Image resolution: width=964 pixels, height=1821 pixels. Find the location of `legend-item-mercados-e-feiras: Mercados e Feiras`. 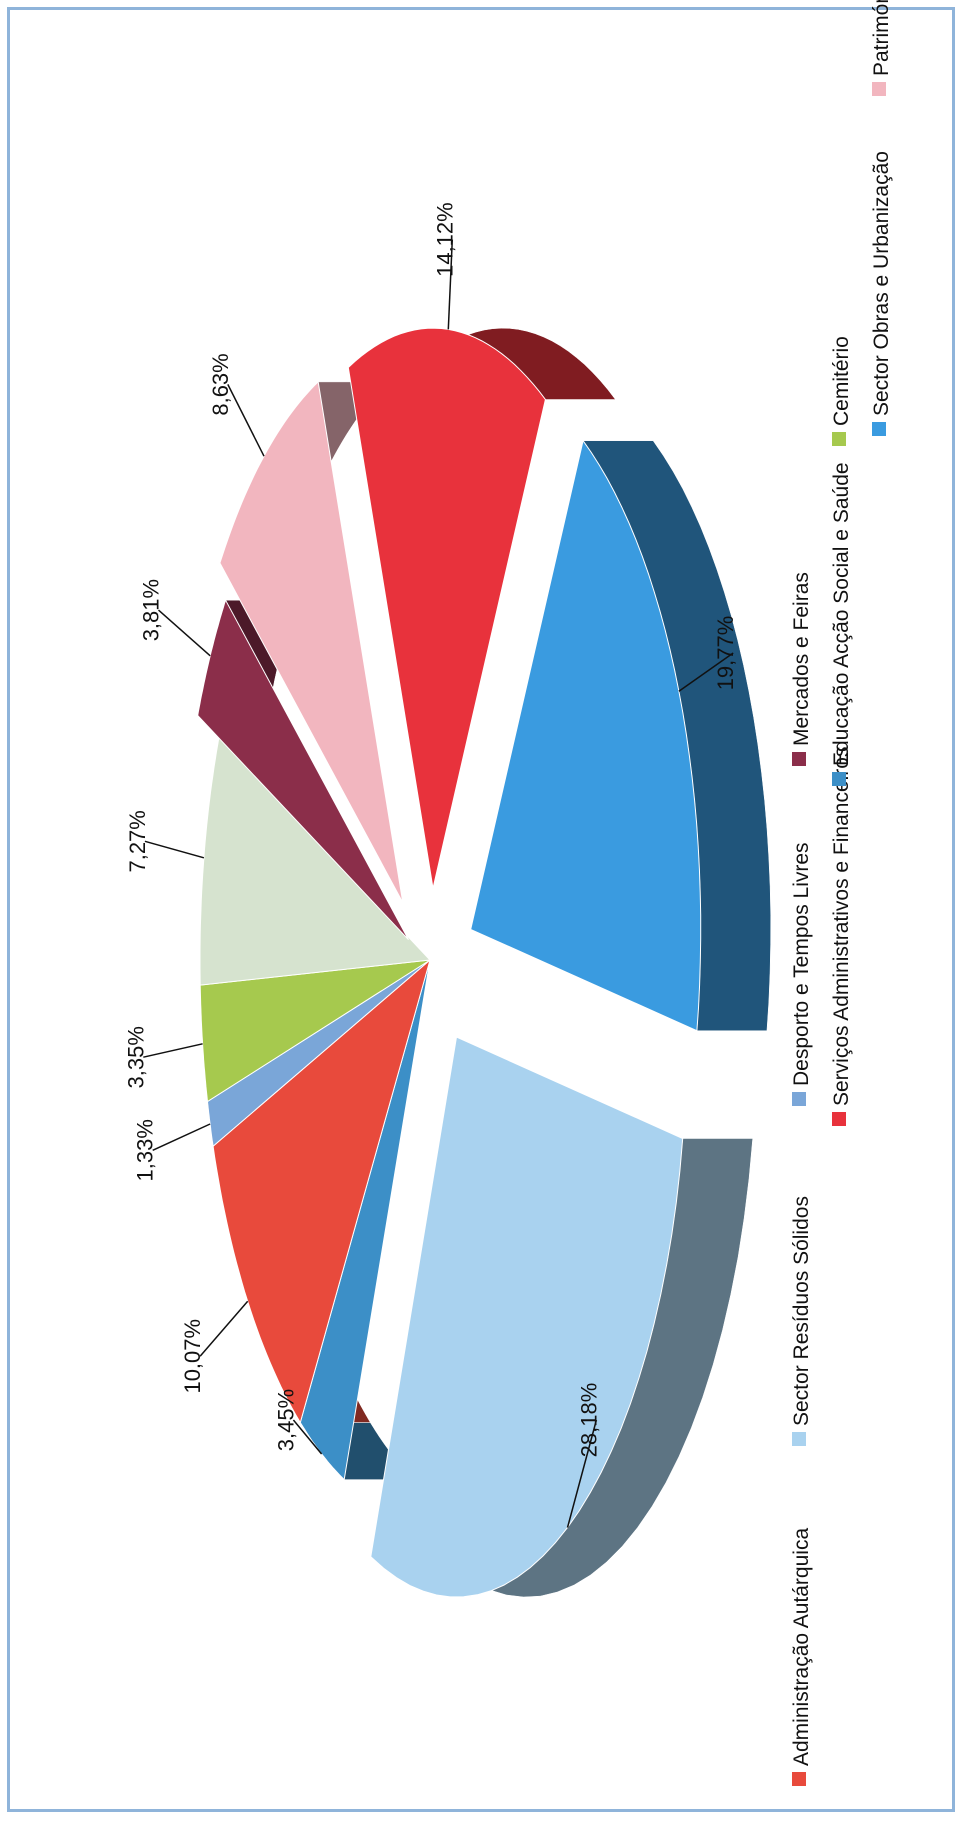

legend-item-mercados-e-feiras: Mercados e Feiras is located at coordinates (801, 659).